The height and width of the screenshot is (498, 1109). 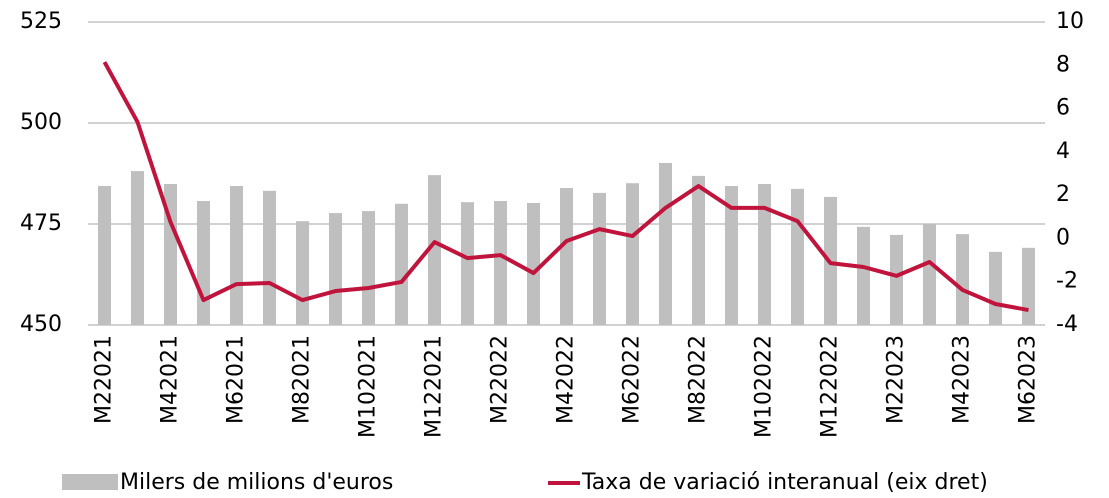 I want to click on y2-tick-label: 8, so click(x=1063, y=64).